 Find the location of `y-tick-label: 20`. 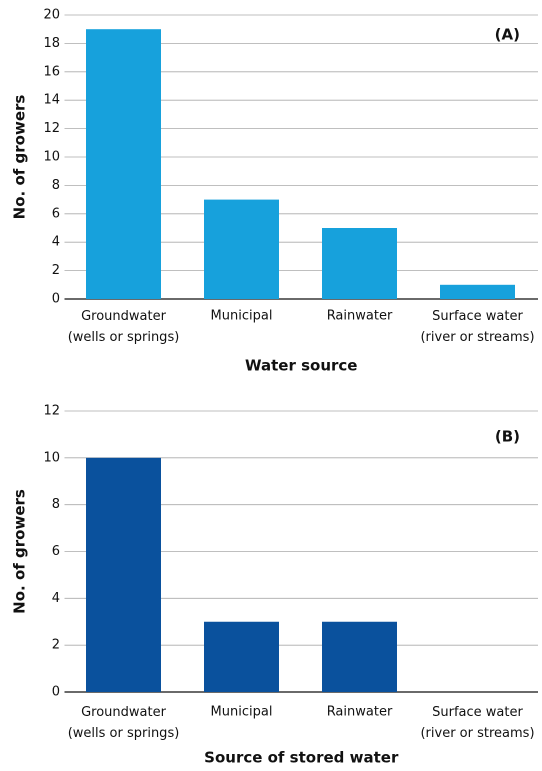

y-tick-label: 20 is located at coordinates (51, 15).